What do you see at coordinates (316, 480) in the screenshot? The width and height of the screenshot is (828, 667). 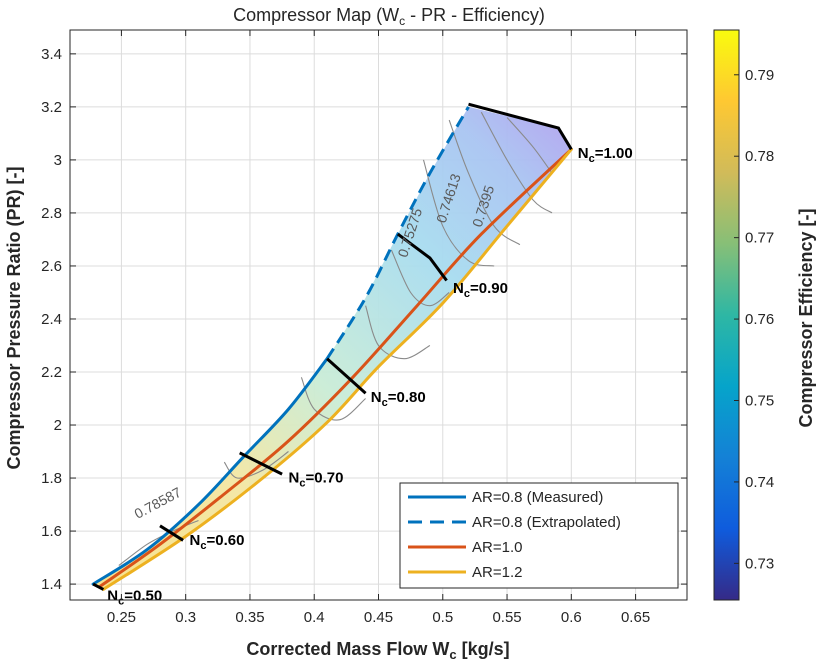 I see `speed-line-label: Nc=0.70` at bounding box center [316, 480].